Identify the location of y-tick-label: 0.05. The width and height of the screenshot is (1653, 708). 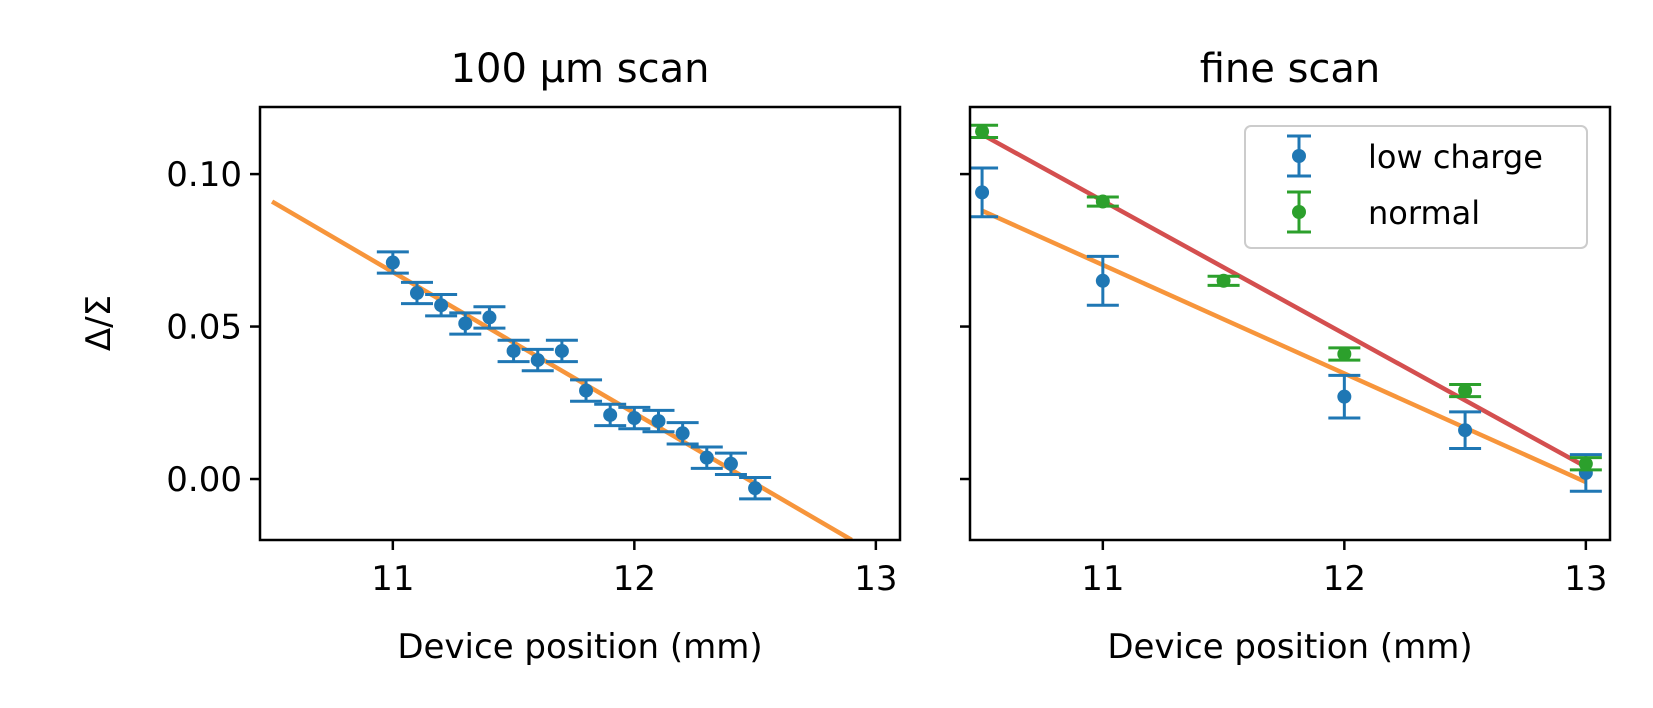
(204, 328).